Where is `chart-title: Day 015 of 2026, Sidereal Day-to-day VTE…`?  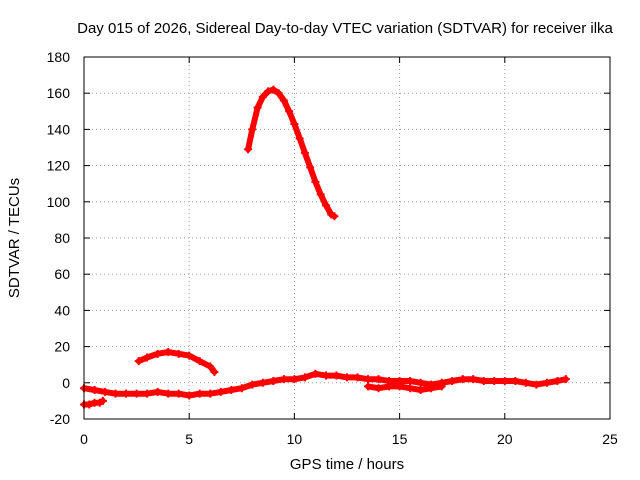
chart-title: Day 015 of 2026, Sidereal Day-to-day VTE… is located at coordinates (345, 28).